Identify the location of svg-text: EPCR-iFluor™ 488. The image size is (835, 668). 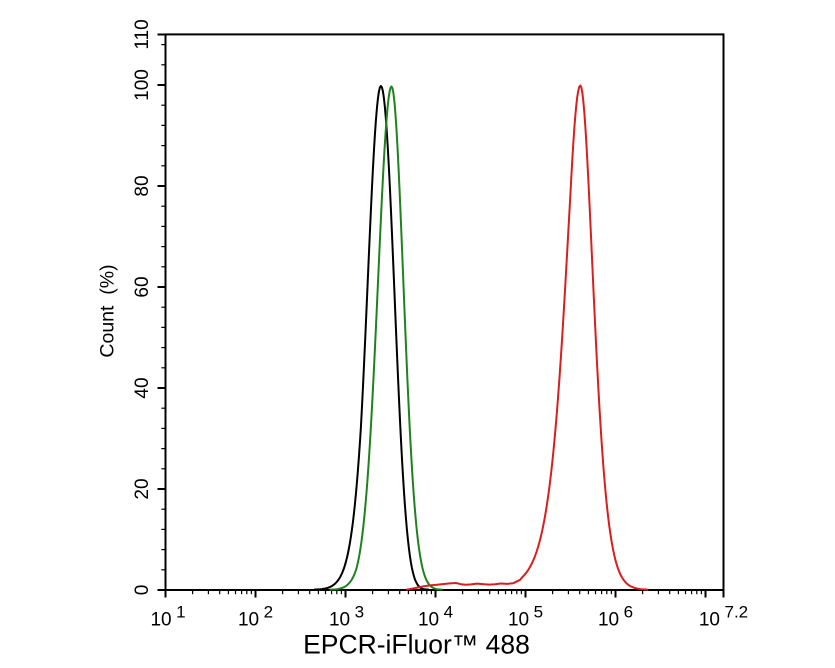
(416, 645).